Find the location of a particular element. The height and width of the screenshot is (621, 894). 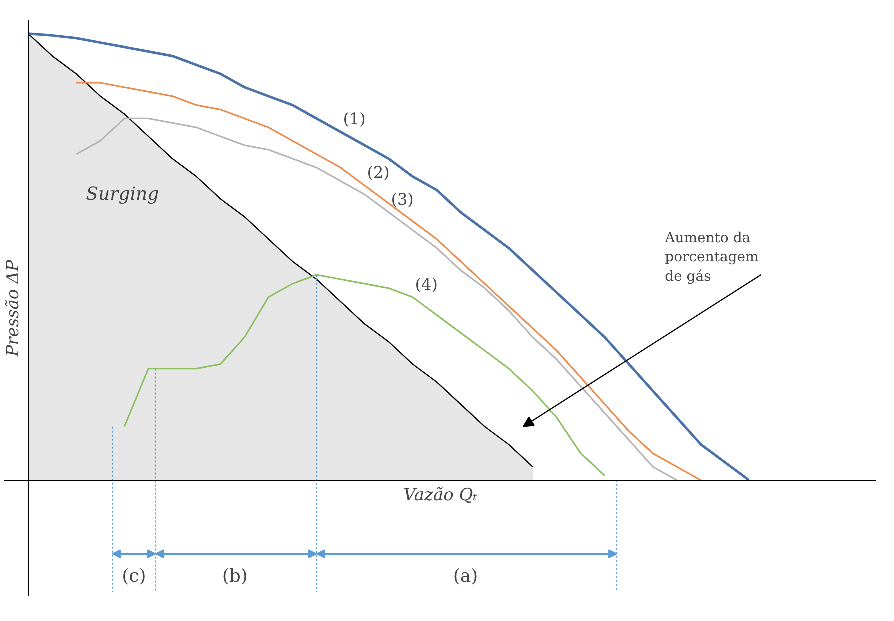

series-label: (2) is located at coordinates (378, 172).